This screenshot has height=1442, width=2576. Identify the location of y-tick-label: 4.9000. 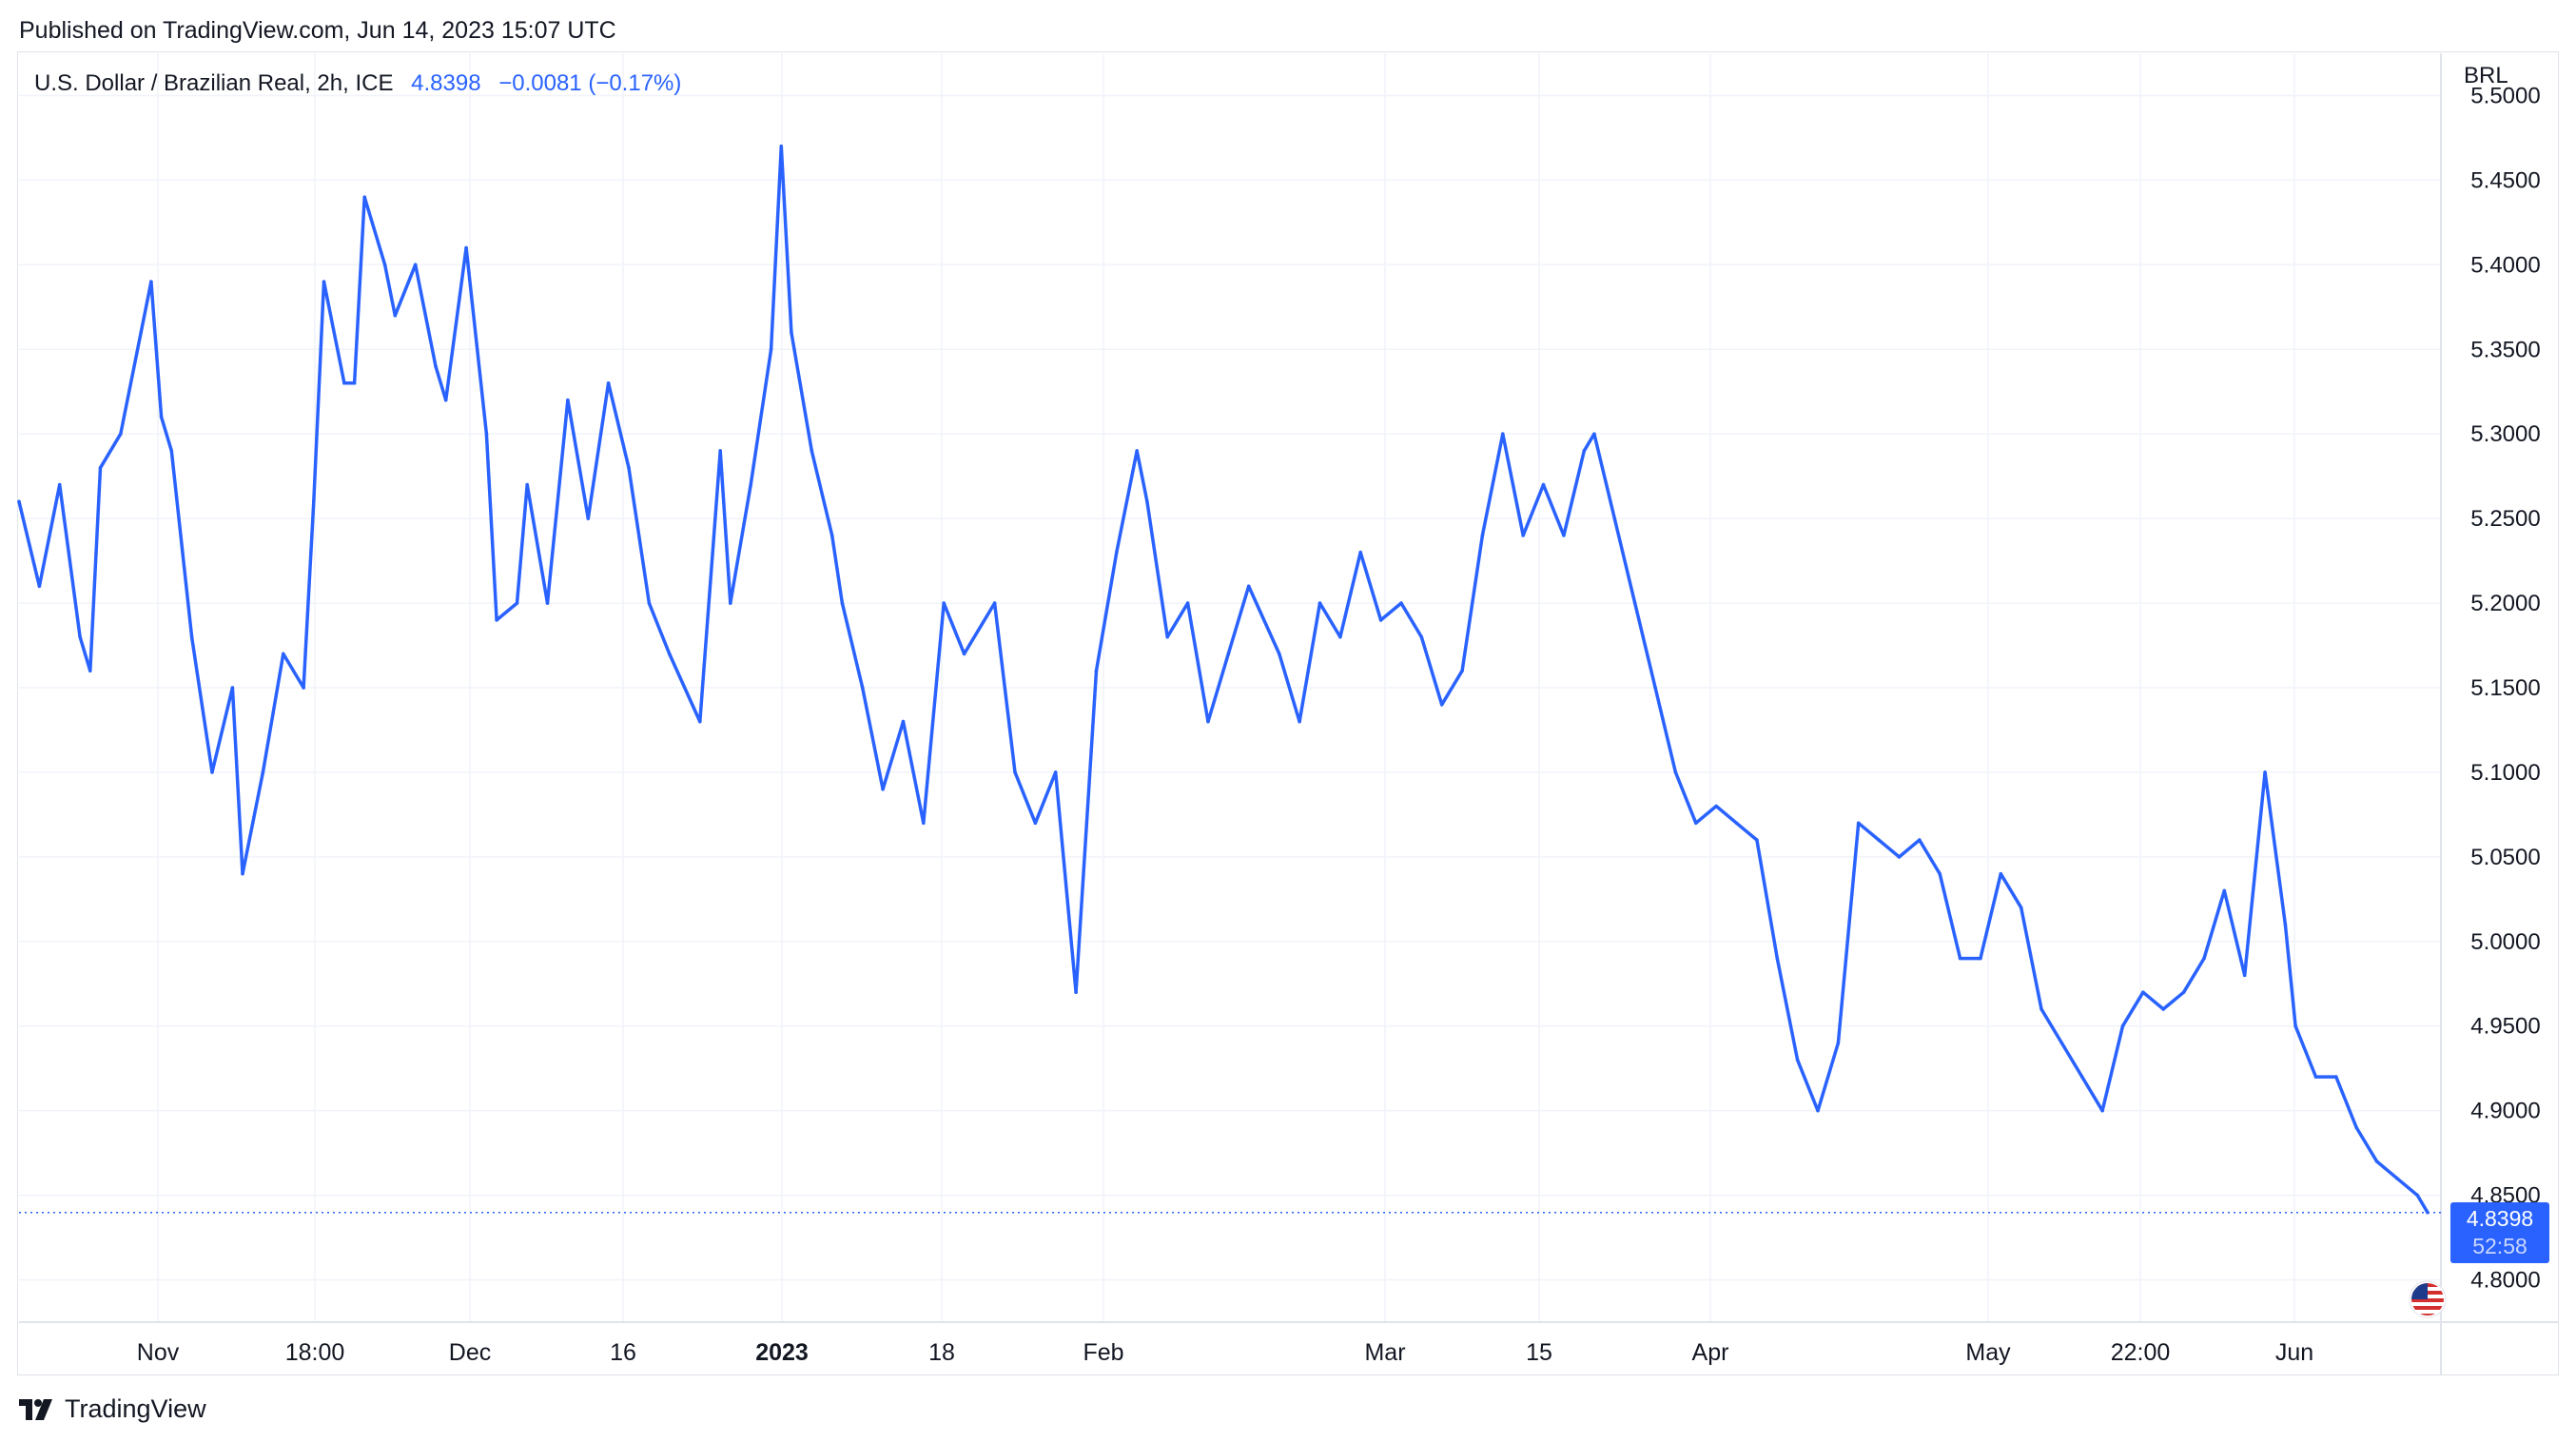
(2505, 1111).